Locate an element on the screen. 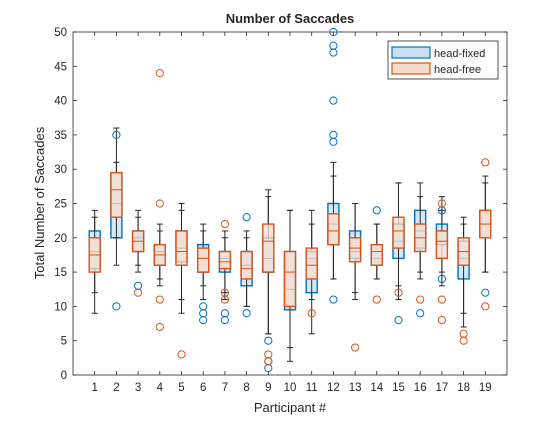 Image resolution: width=560 pixels, height=425 pixels. y-tick-label: 30 is located at coordinates (60, 170).